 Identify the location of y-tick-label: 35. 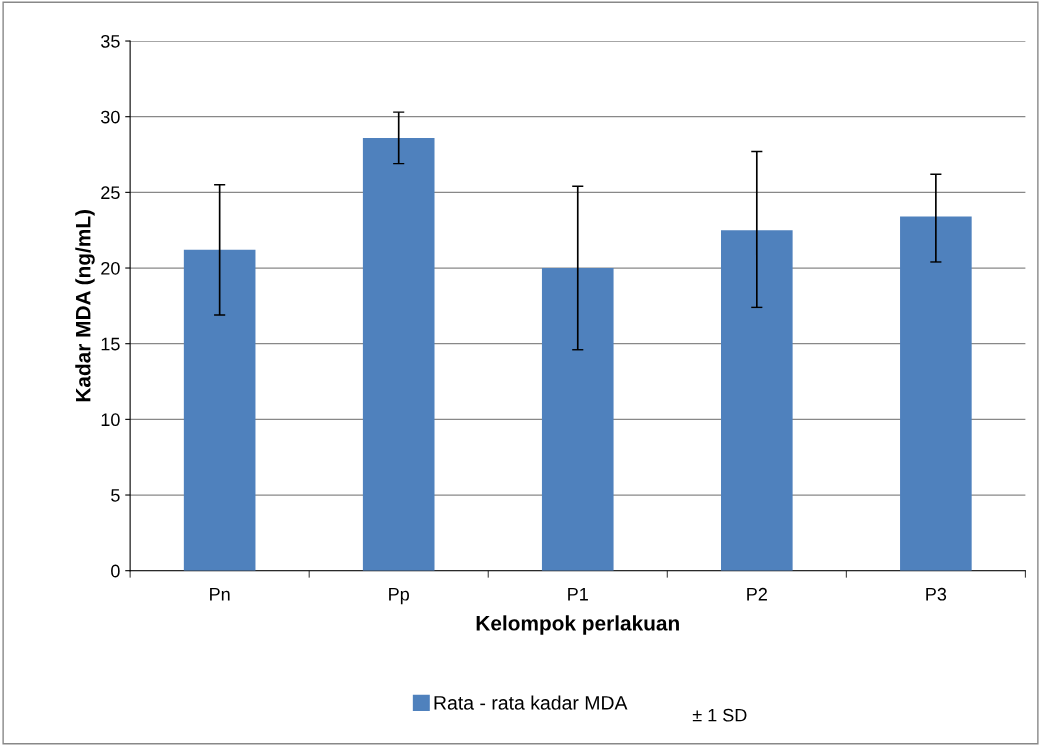
(110, 41).